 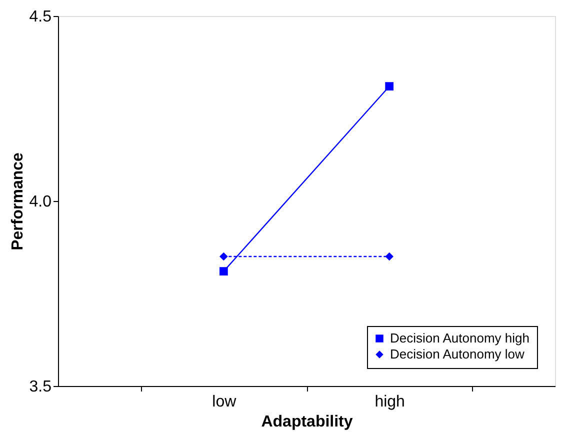 I want to click on legend-label: Decision Autonomy low, so click(x=458, y=354).